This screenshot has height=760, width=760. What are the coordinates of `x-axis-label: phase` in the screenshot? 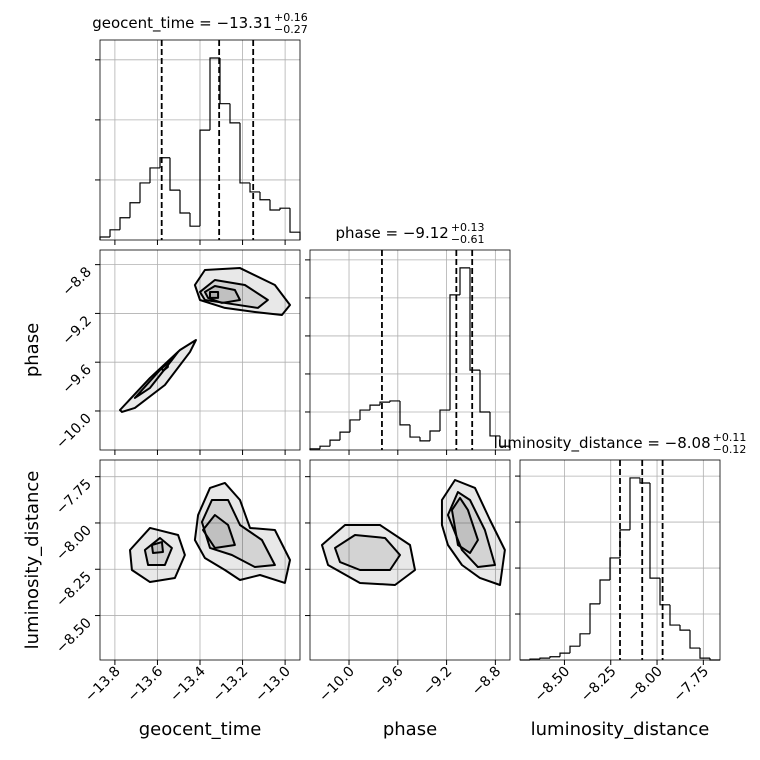 It's located at (410, 729).